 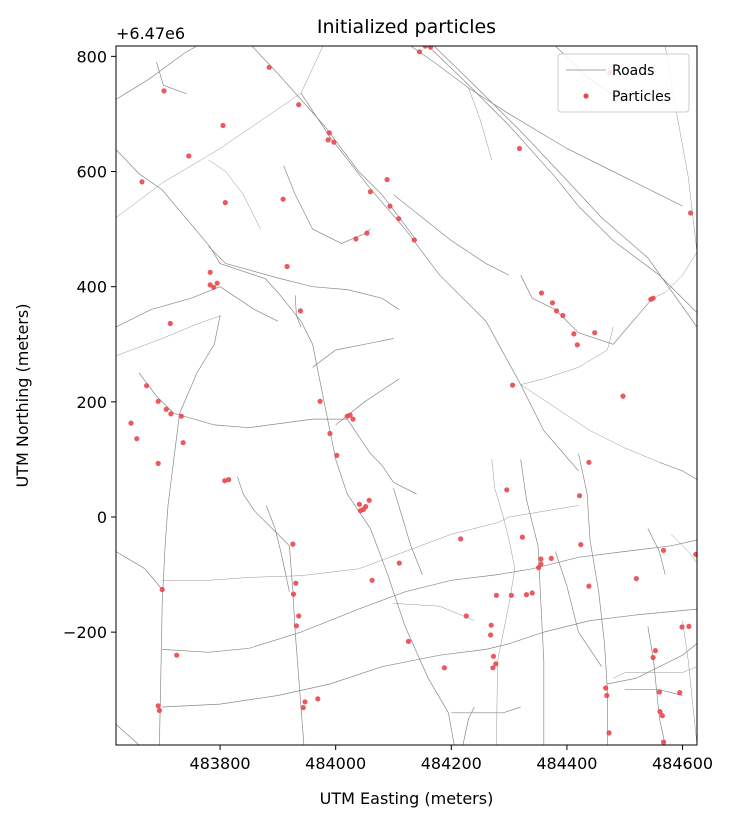 What do you see at coordinates (407, 798) in the screenshot?
I see `x-axis-label: UTM Easting (meters)` at bounding box center [407, 798].